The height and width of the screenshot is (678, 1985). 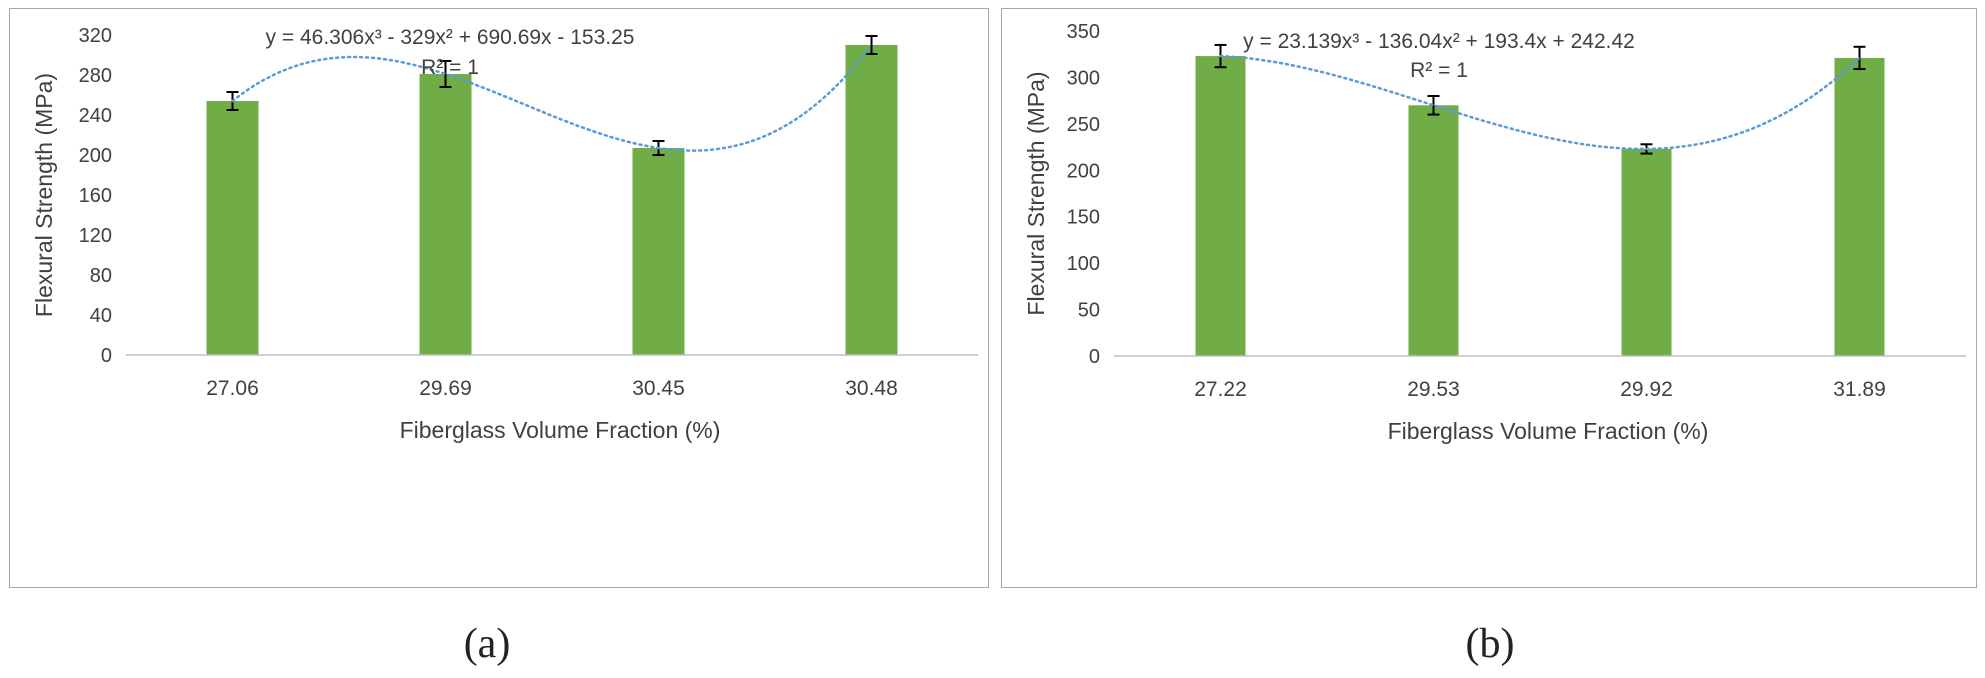 I want to click on x-tick-label: 30.45, so click(x=658, y=388).